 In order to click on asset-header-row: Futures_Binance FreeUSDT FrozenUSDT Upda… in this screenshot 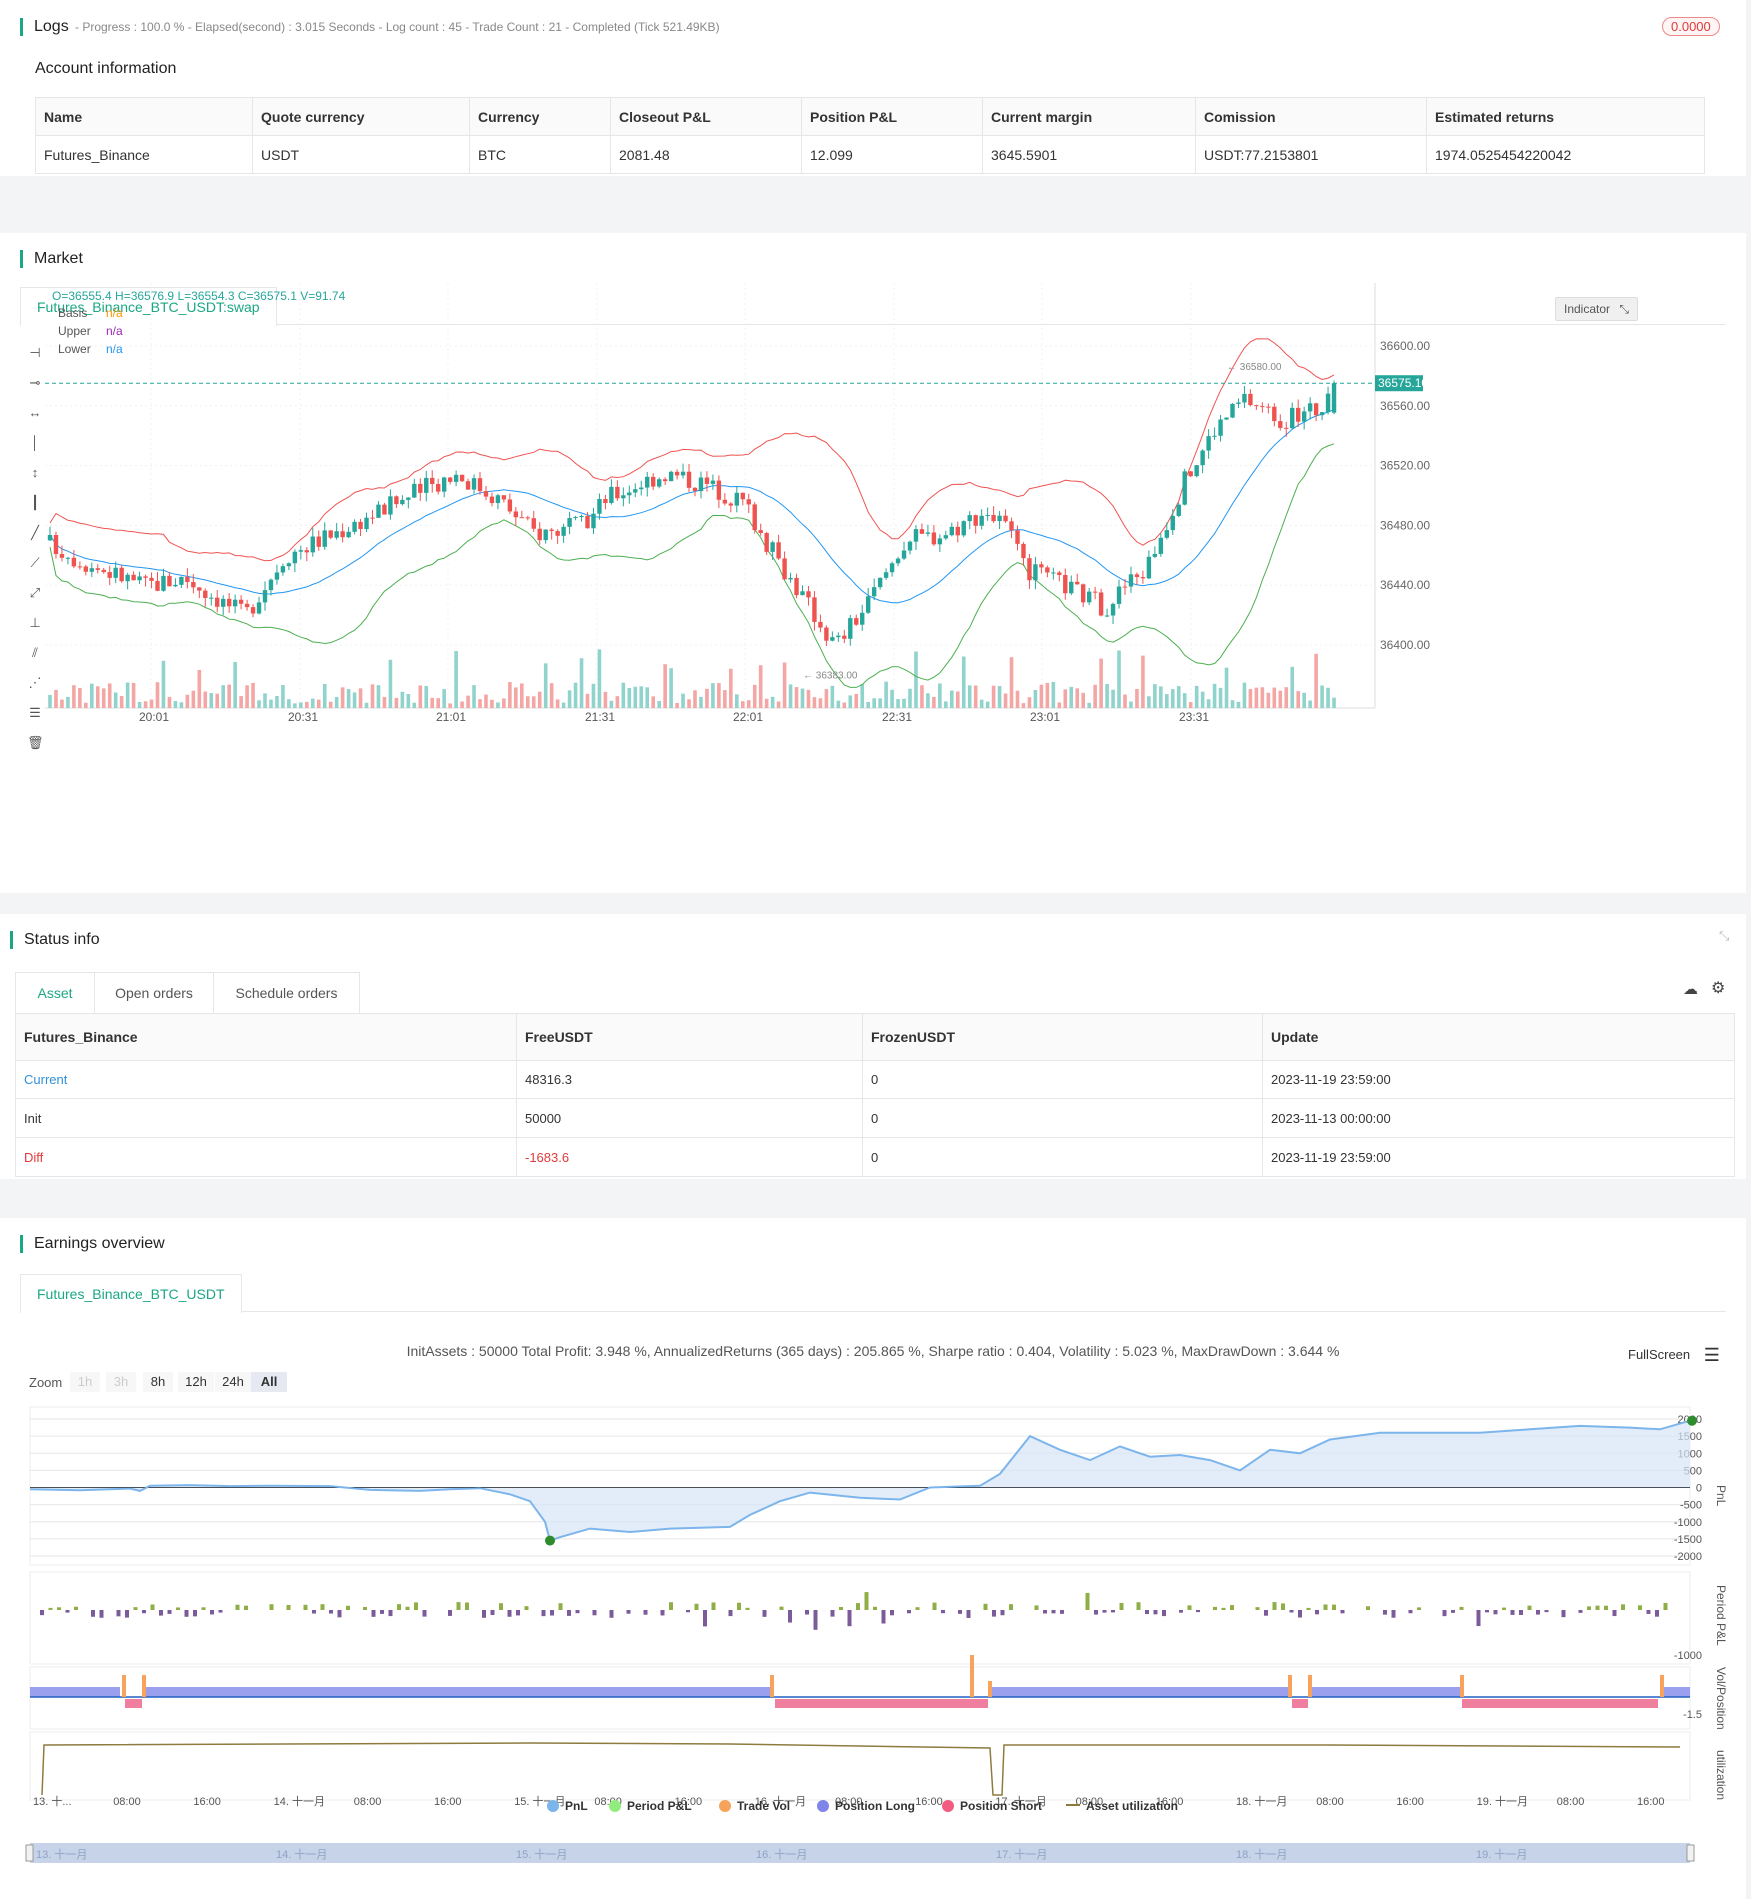, I will do `click(875, 1037)`.